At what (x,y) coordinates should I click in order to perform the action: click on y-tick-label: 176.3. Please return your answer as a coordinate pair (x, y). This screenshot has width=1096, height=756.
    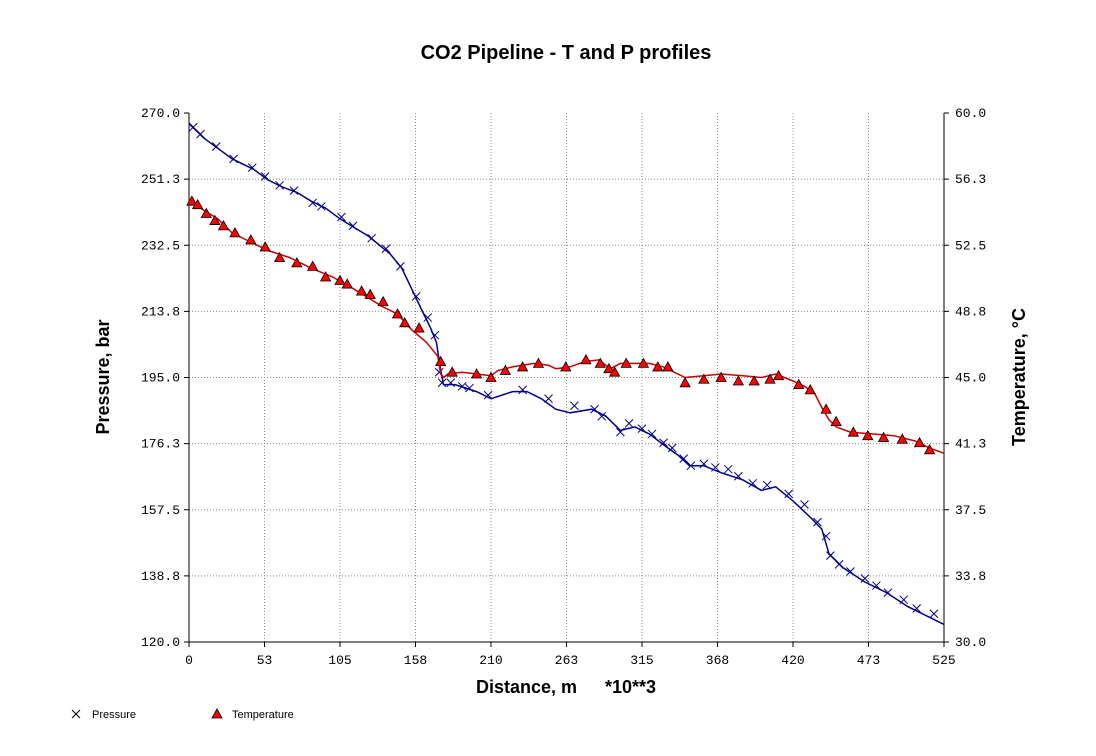
    Looking at the image, I should click on (160, 444).